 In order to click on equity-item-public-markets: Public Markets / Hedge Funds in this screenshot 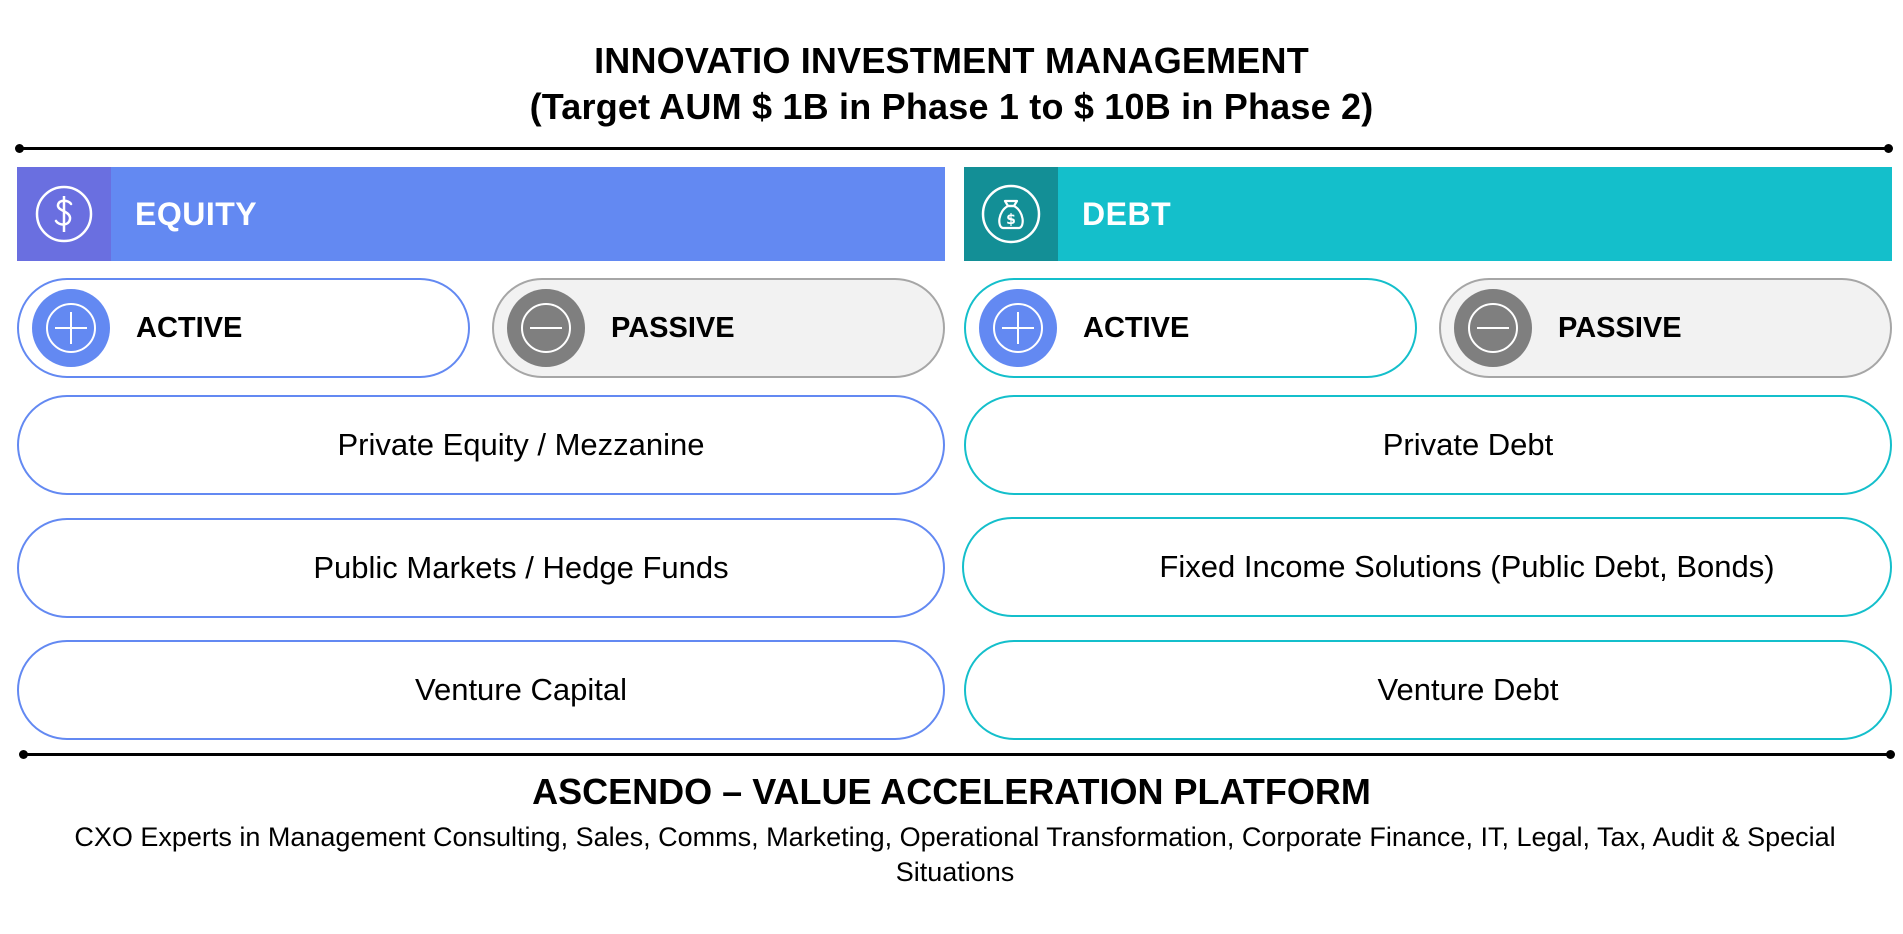, I will do `click(481, 568)`.